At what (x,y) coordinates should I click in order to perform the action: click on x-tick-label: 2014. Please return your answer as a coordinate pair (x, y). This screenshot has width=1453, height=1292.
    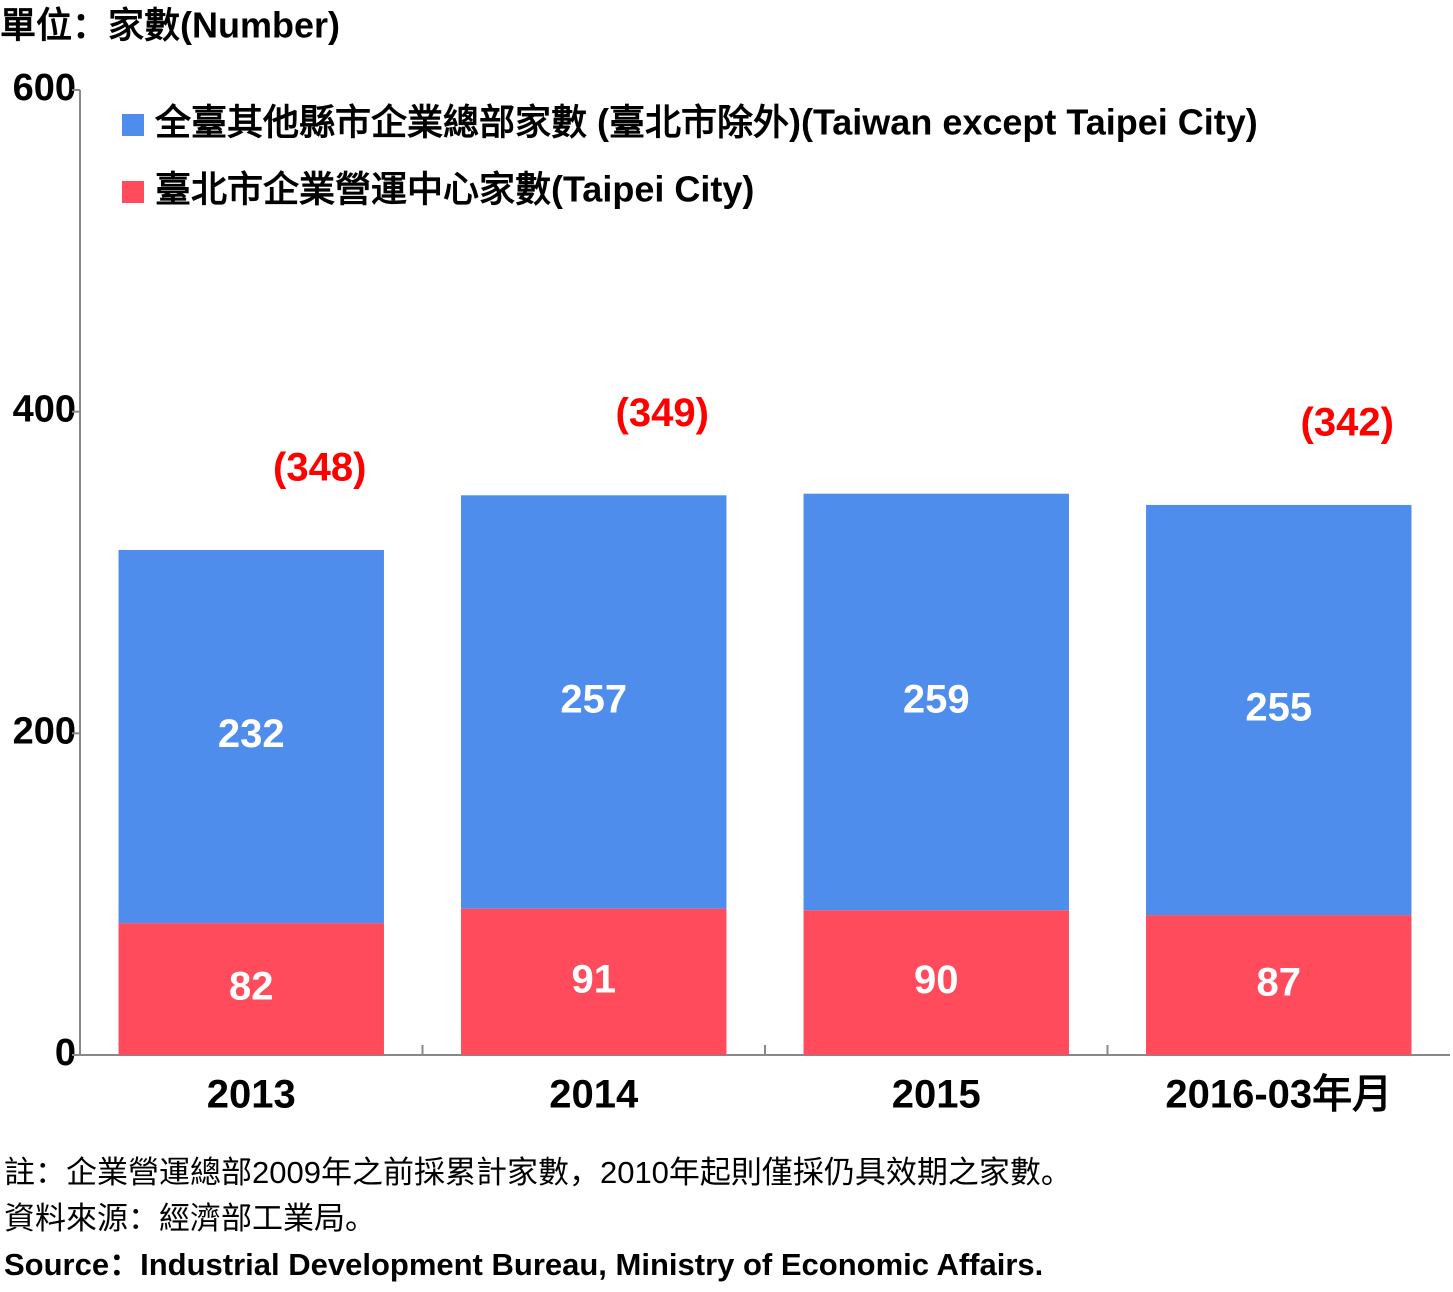
    Looking at the image, I should click on (594, 1095).